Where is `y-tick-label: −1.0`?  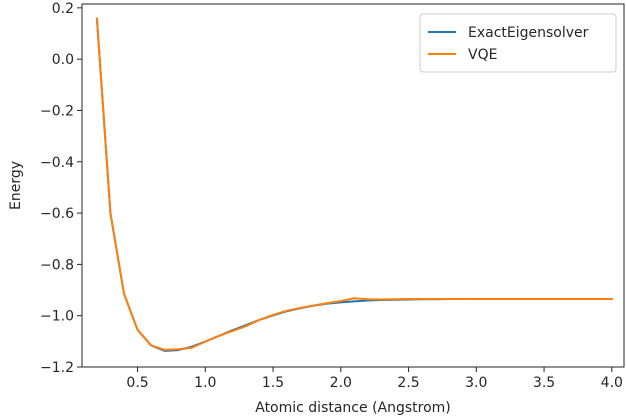
y-tick-label: −1.0 is located at coordinates (57, 317).